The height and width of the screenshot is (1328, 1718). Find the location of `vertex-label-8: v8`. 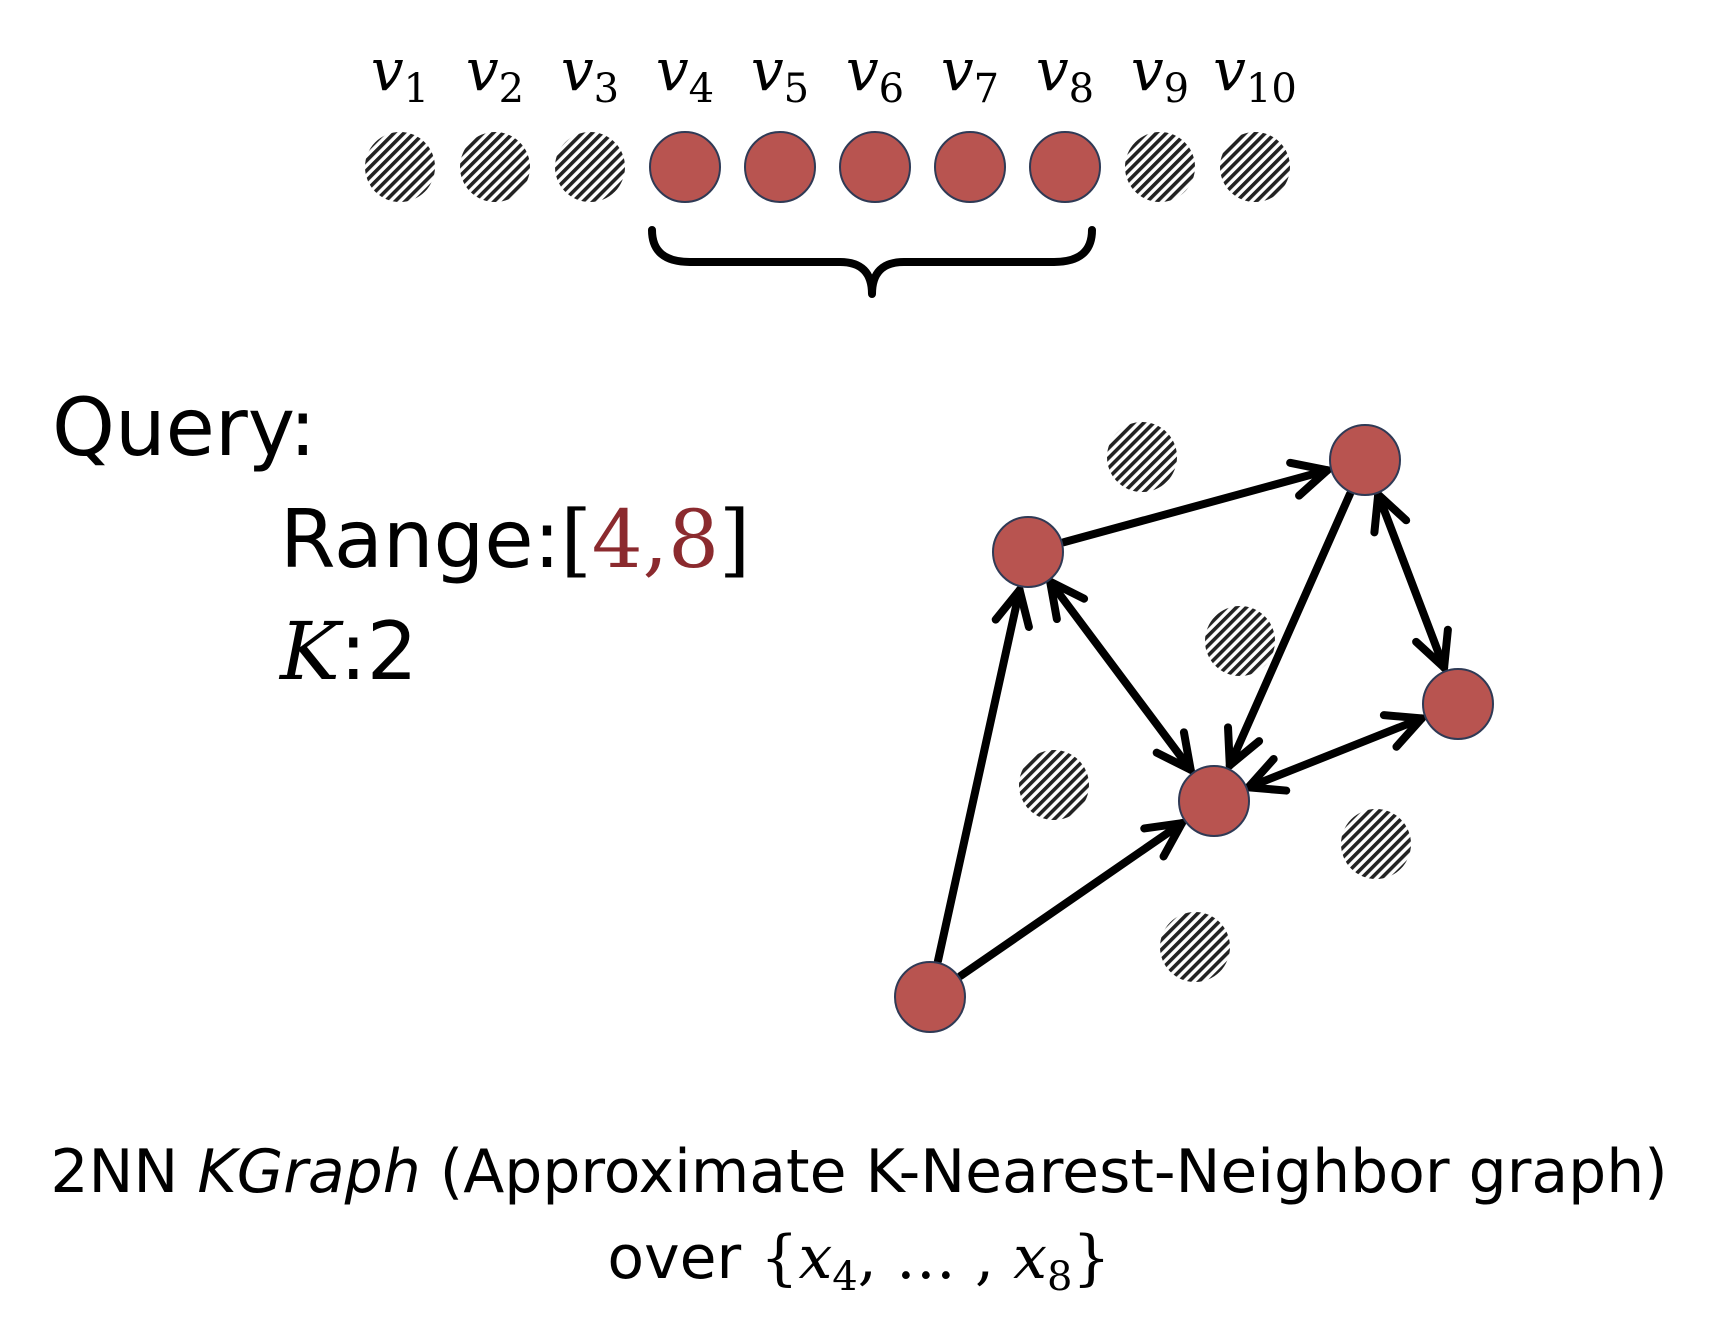

vertex-label-8: v8 is located at coordinates (1065, 70).